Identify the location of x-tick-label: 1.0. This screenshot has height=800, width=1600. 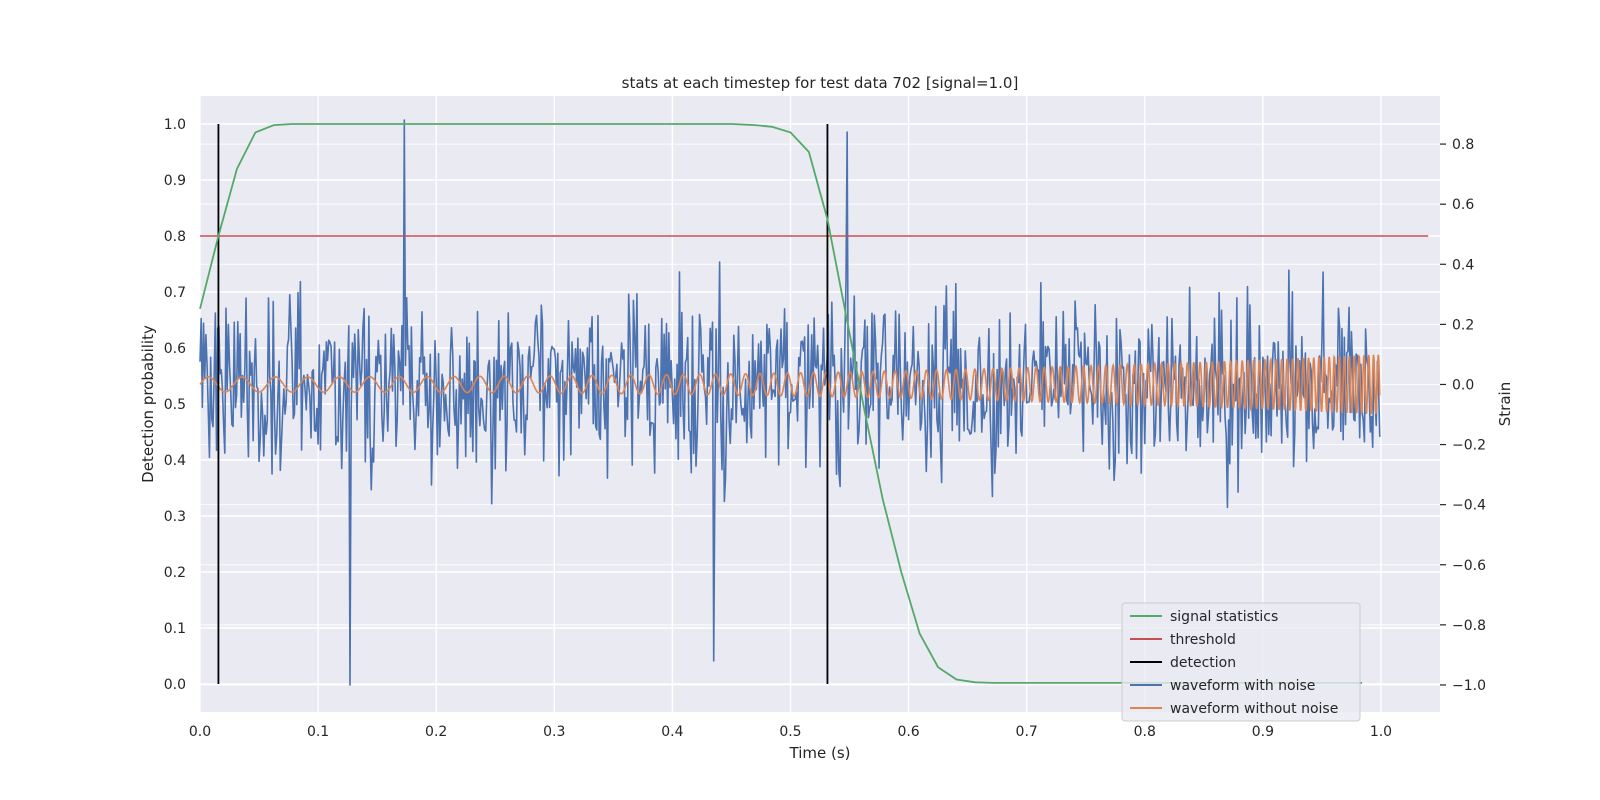
(1381, 732).